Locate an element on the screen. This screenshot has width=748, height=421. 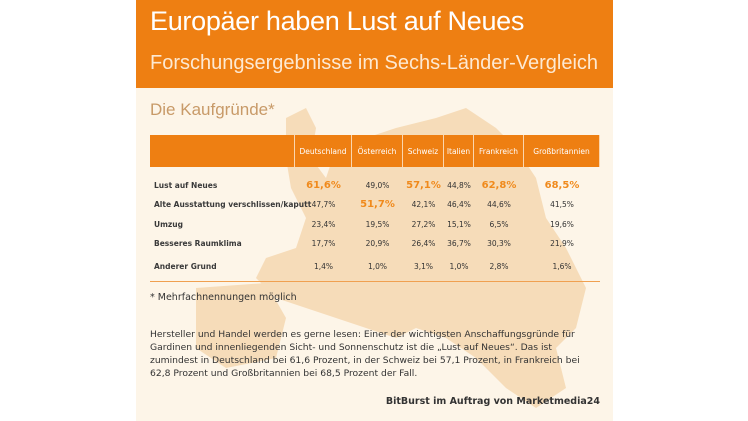
table-cell: 3,1% is located at coordinates (423, 266).